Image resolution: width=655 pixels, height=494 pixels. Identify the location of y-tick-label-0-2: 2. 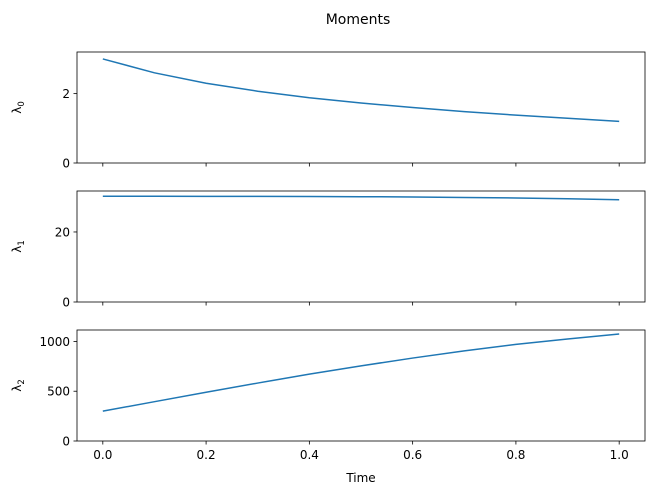
(66, 94).